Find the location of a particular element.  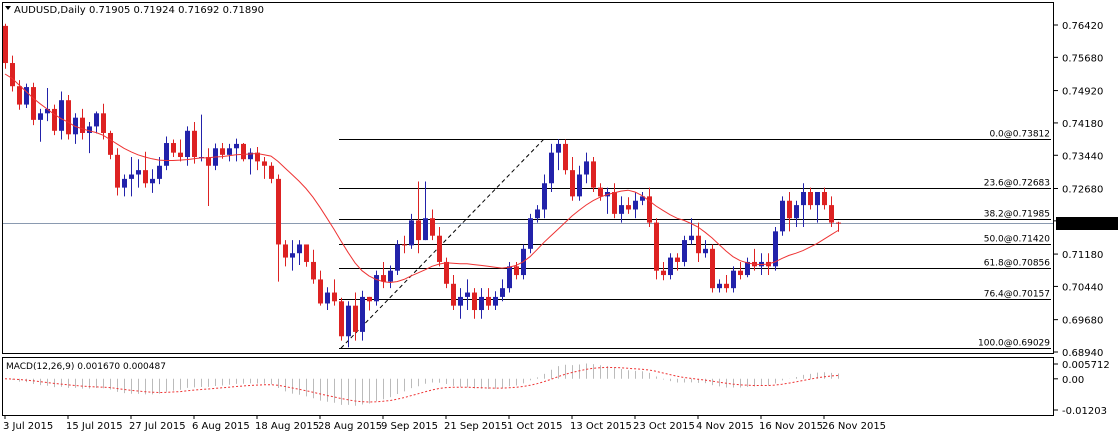

price-tick-label: 0.76420 is located at coordinates (1082, 26).